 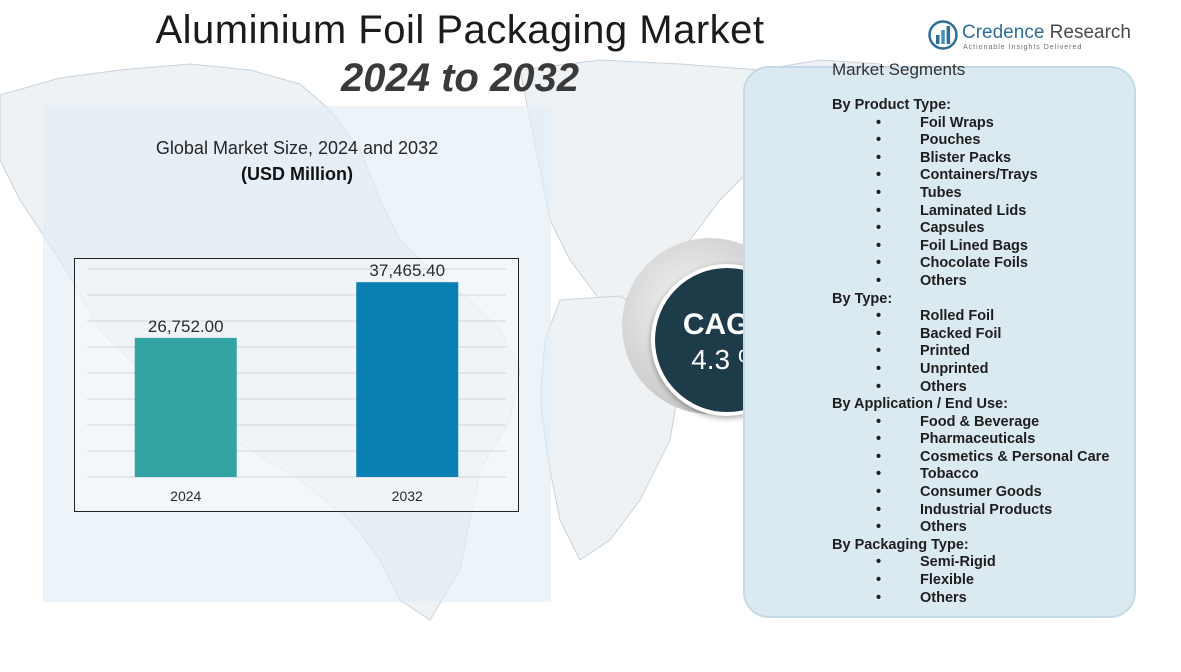 I want to click on segment-list-item: • Printed, so click(x=982, y=352).